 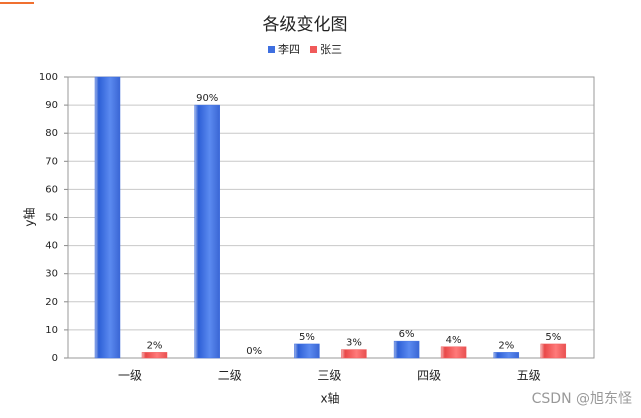 What do you see at coordinates (305, 25) in the screenshot?
I see `chart-title: 各级变化图` at bounding box center [305, 25].